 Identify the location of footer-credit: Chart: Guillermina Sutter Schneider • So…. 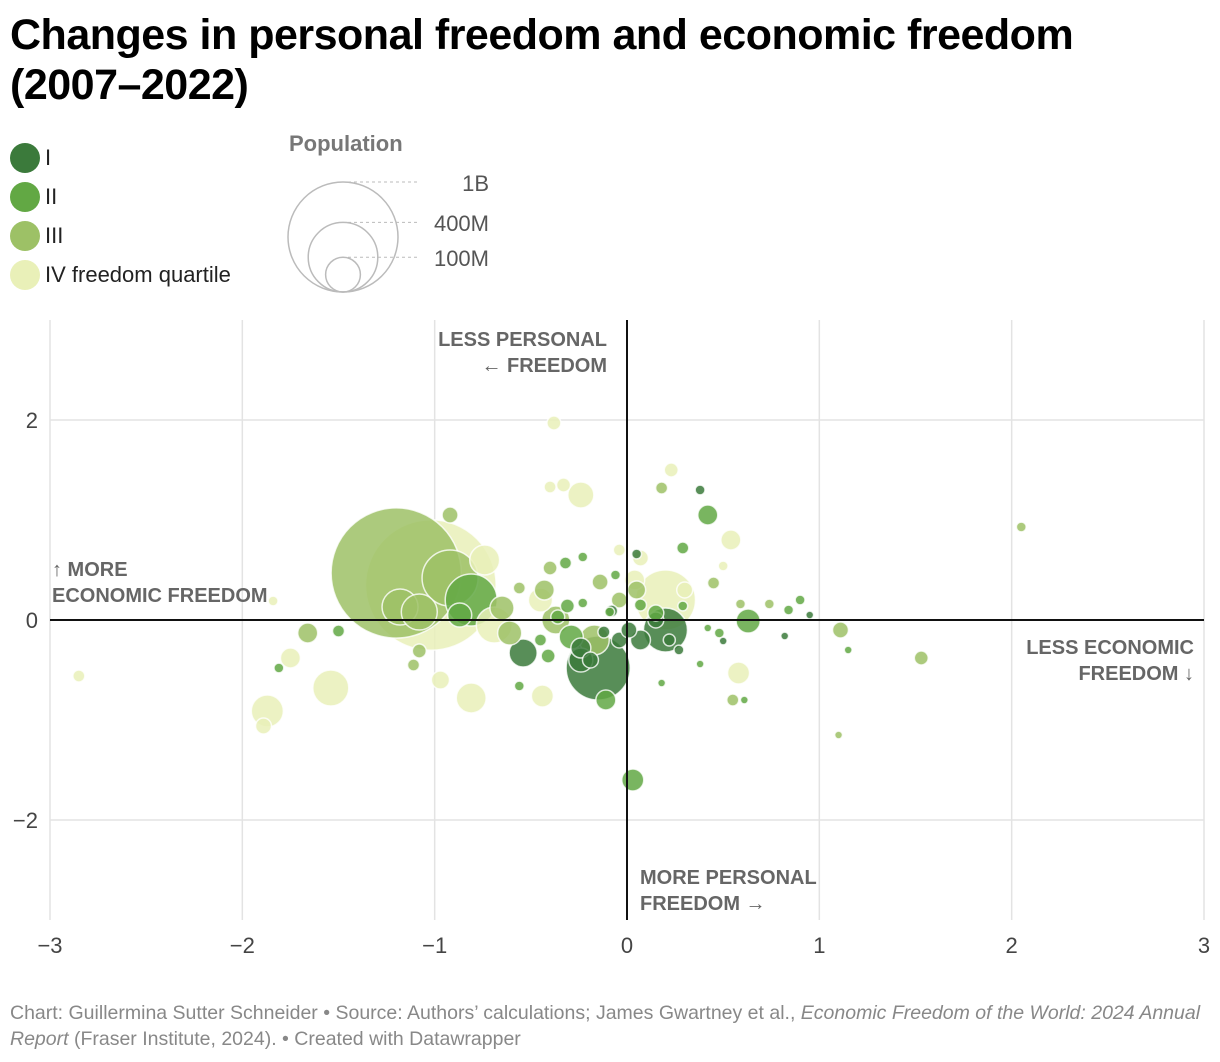
(405, 1013).